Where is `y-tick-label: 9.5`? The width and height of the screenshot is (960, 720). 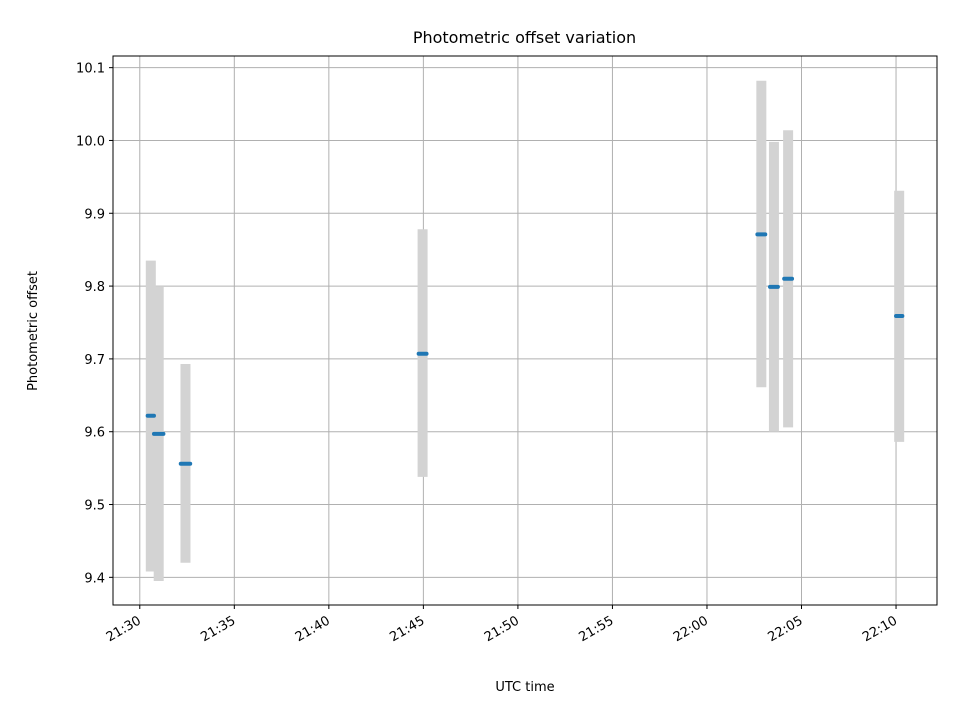
y-tick-label: 9.5 is located at coordinates (94, 506).